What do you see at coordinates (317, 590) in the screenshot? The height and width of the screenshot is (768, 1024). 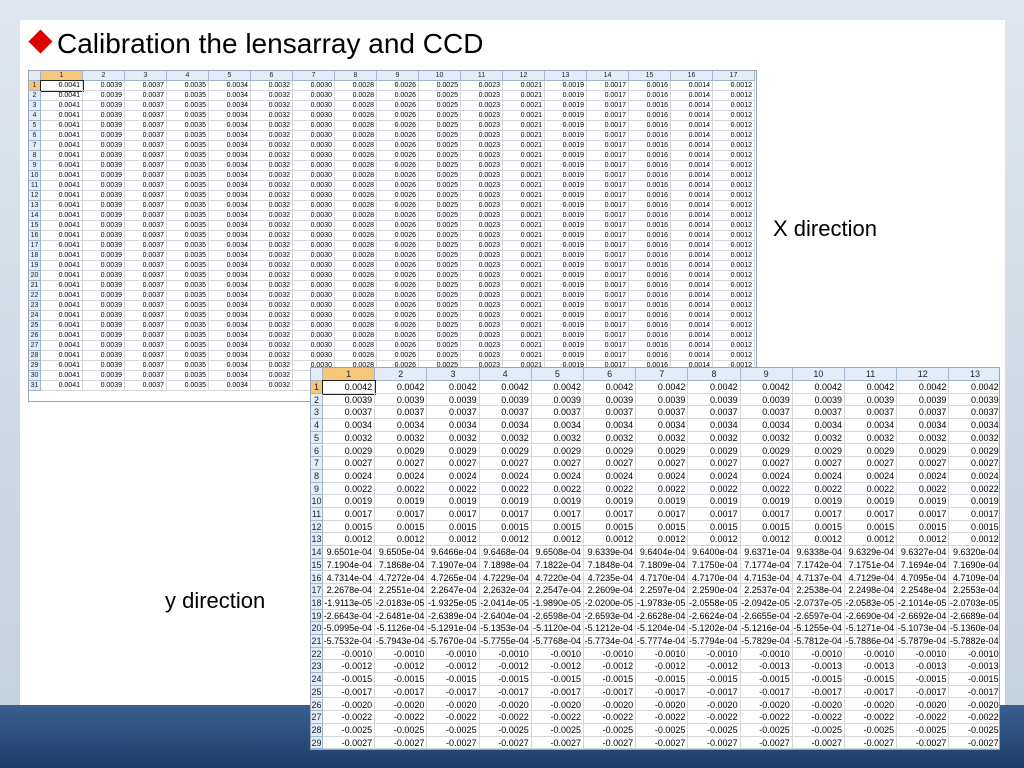 I see `row-header: 17` at bounding box center [317, 590].